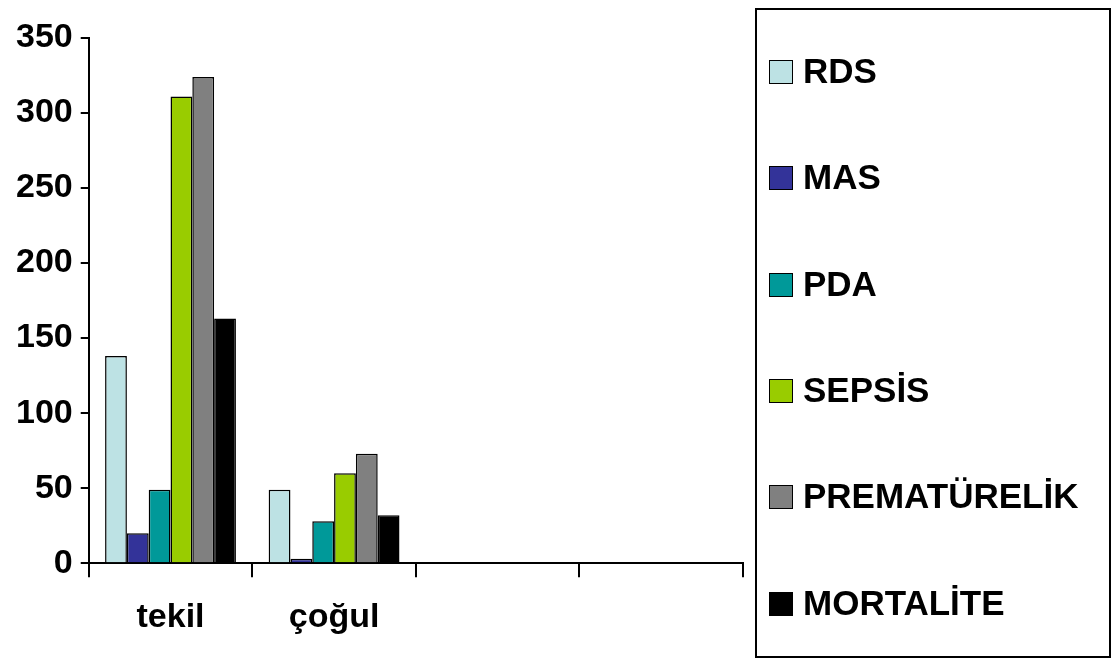 The image size is (1119, 666). I want to click on legend-label: PDA, so click(840, 283).